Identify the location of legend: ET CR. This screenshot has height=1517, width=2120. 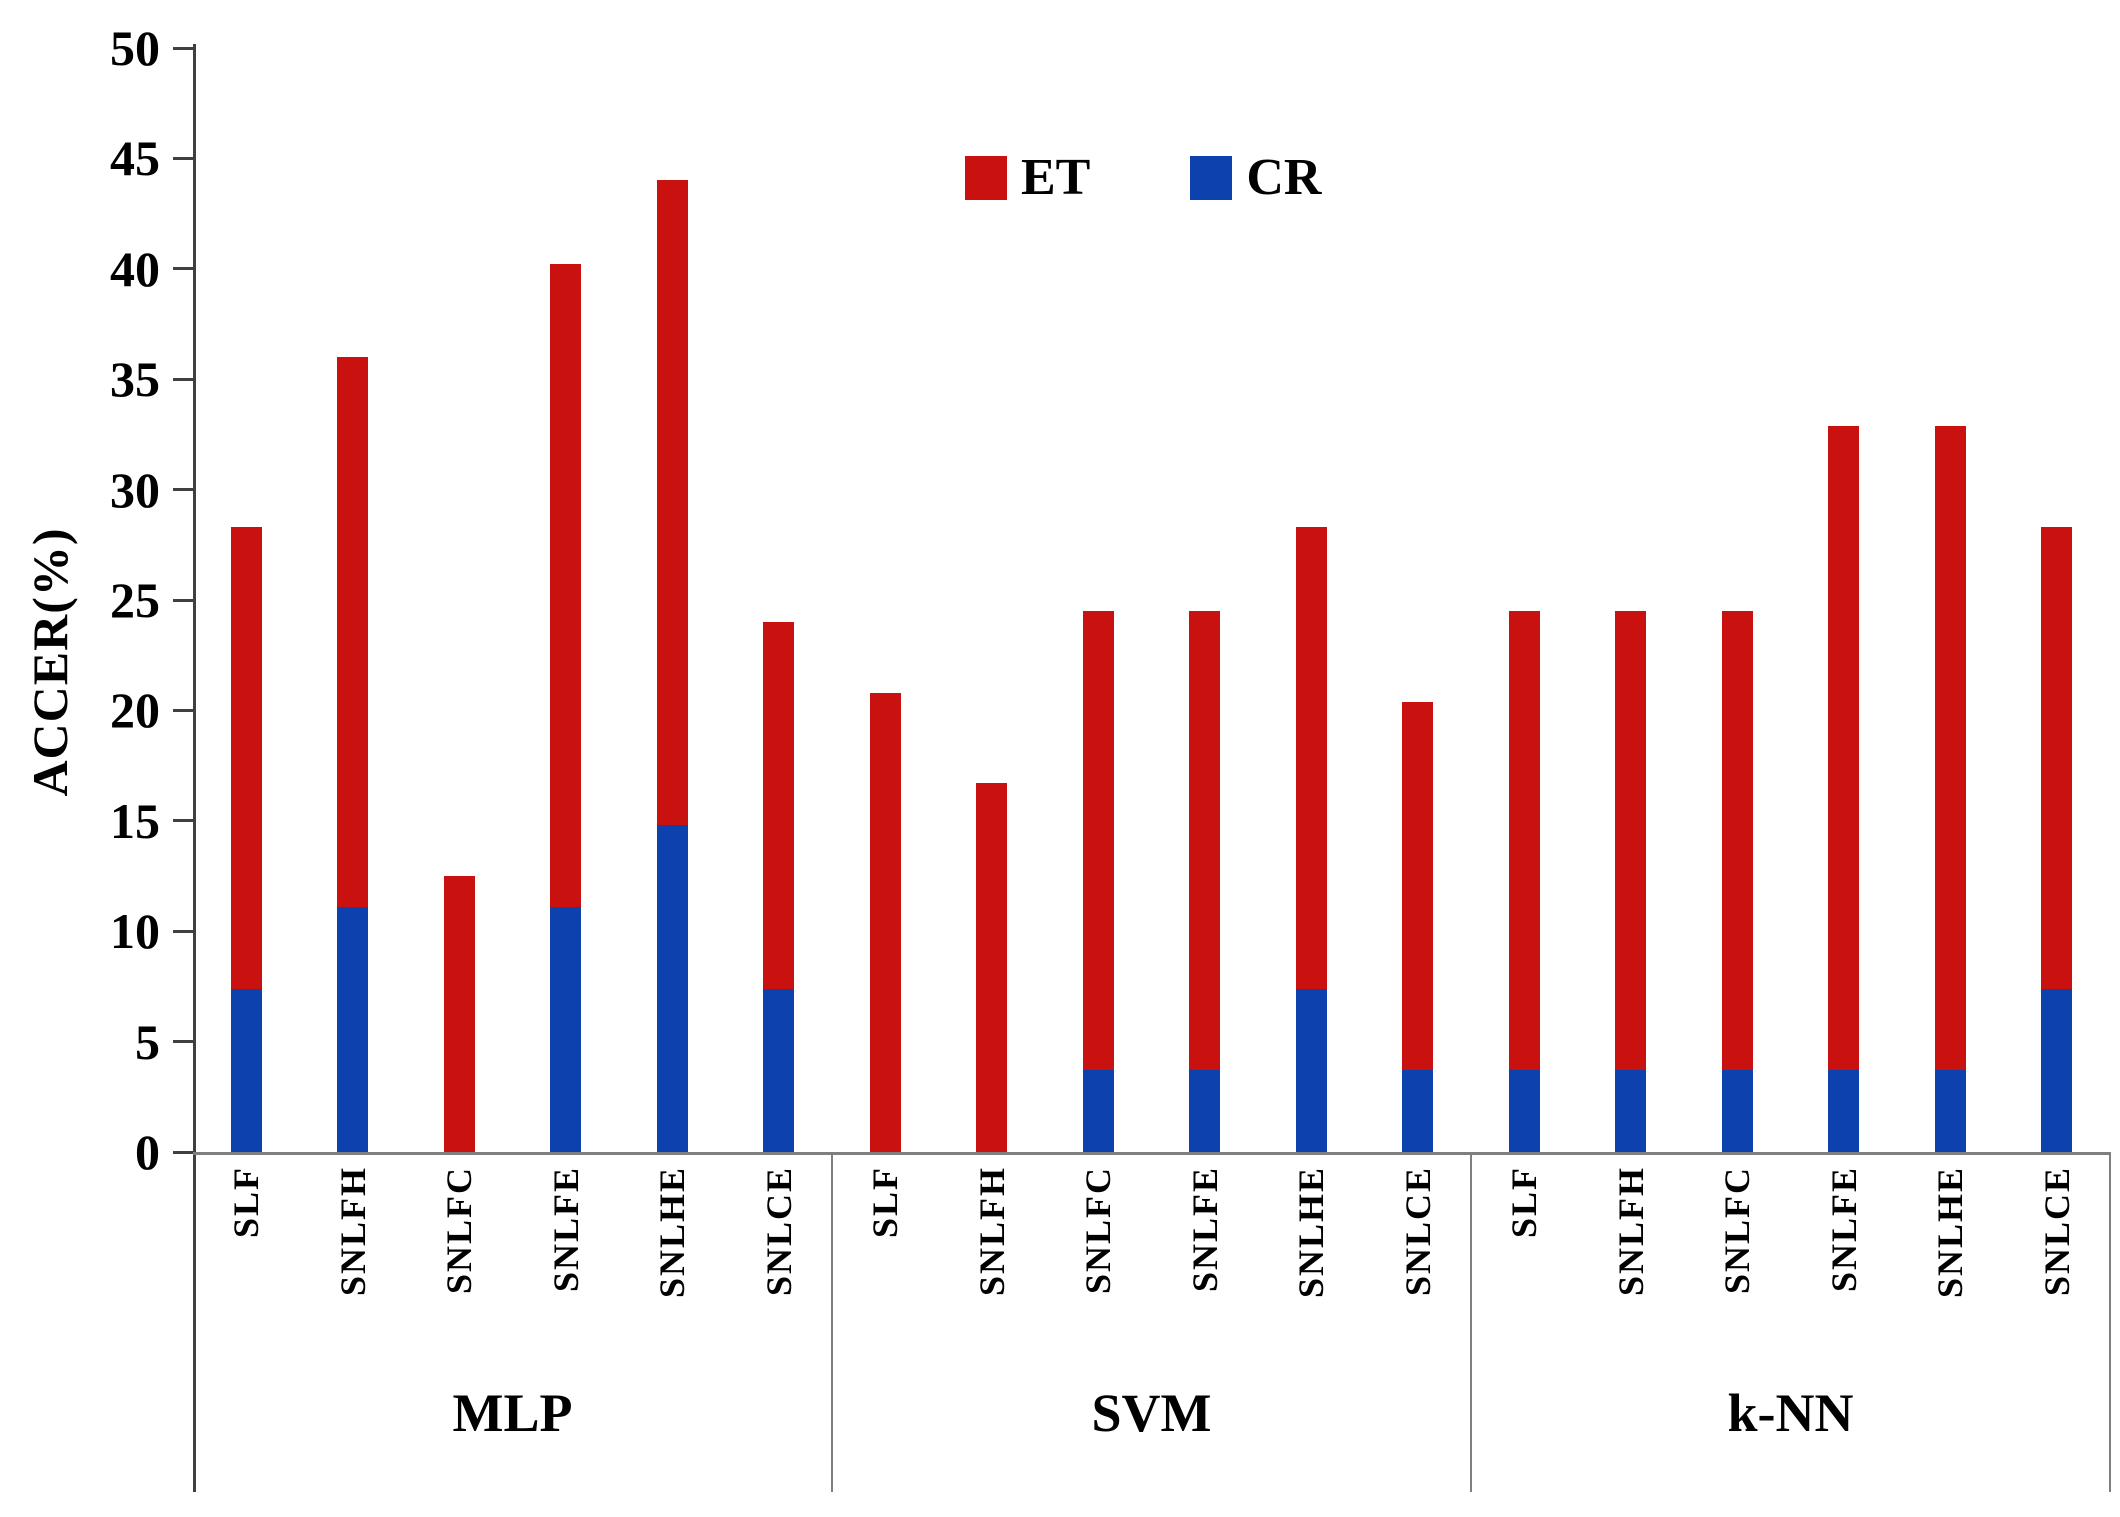
(1143, 177).